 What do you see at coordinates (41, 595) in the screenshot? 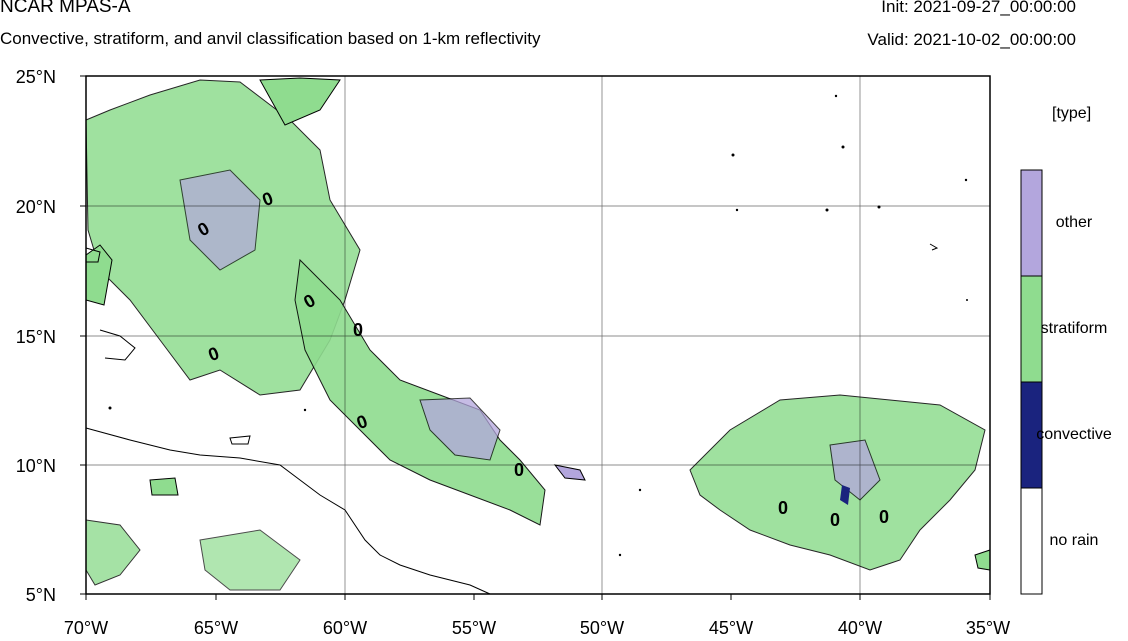
I see `lat-tick-label: 5°N` at bounding box center [41, 595].